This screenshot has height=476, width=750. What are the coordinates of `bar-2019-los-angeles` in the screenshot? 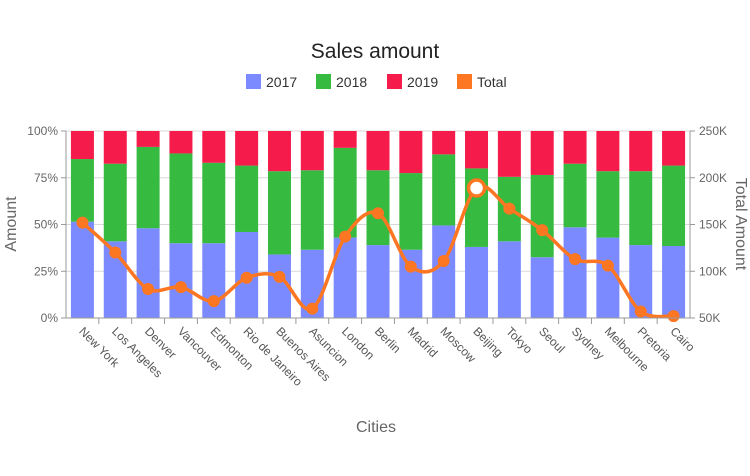 It's located at (115, 147).